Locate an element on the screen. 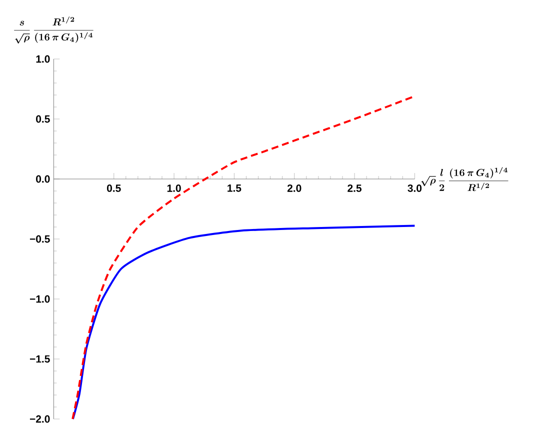 The image size is (542, 428). y-tick-label: −1.5 is located at coordinates (40, 359).